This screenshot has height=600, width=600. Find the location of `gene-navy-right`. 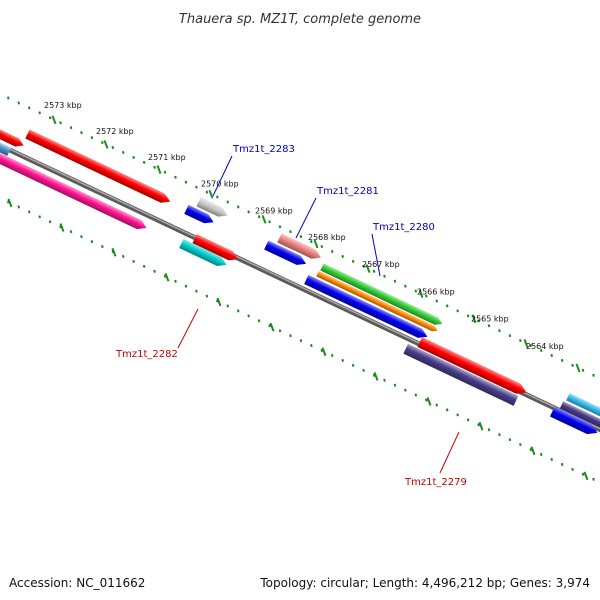

gene-navy-right is located at coordinates (579, 415).